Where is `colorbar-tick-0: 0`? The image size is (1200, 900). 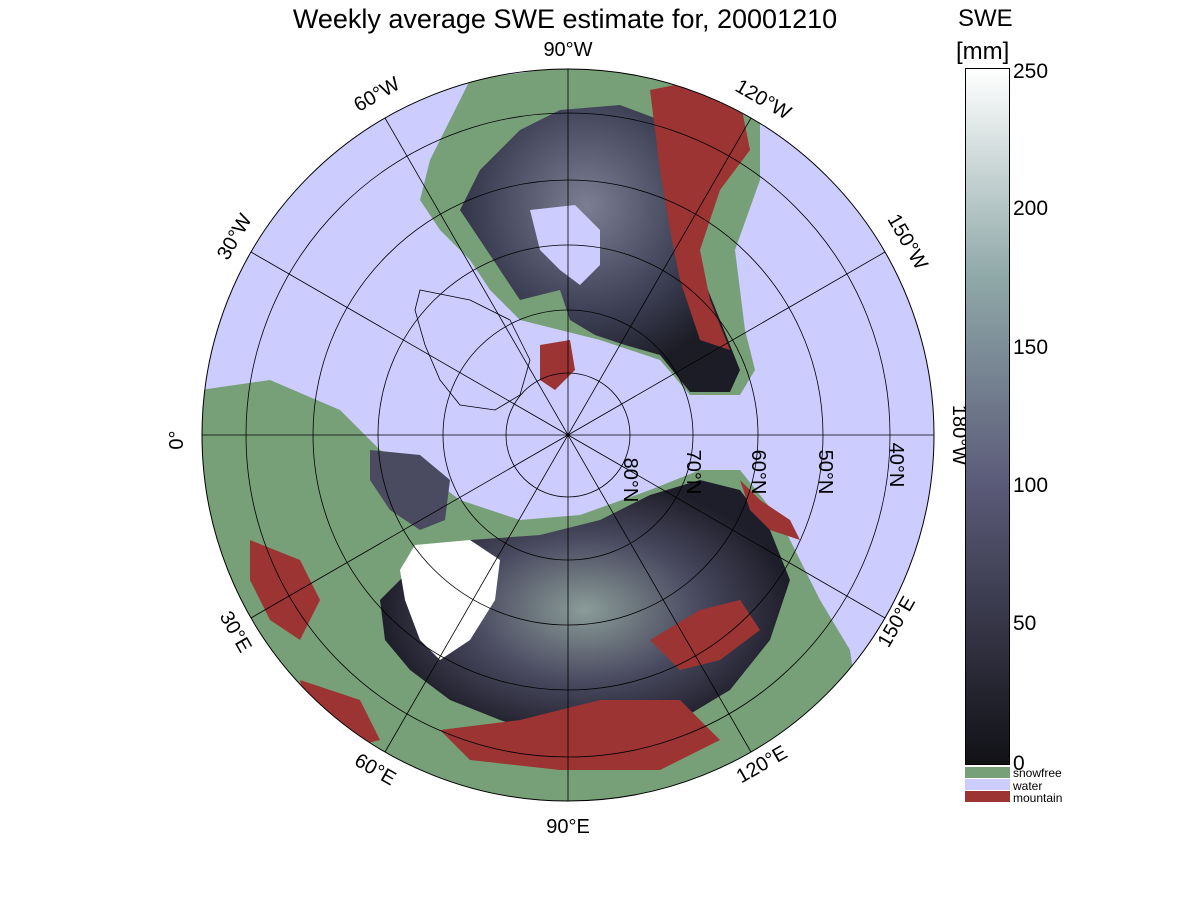
colorbar-tick-0: 0 is located at coordinates (1019, 763).